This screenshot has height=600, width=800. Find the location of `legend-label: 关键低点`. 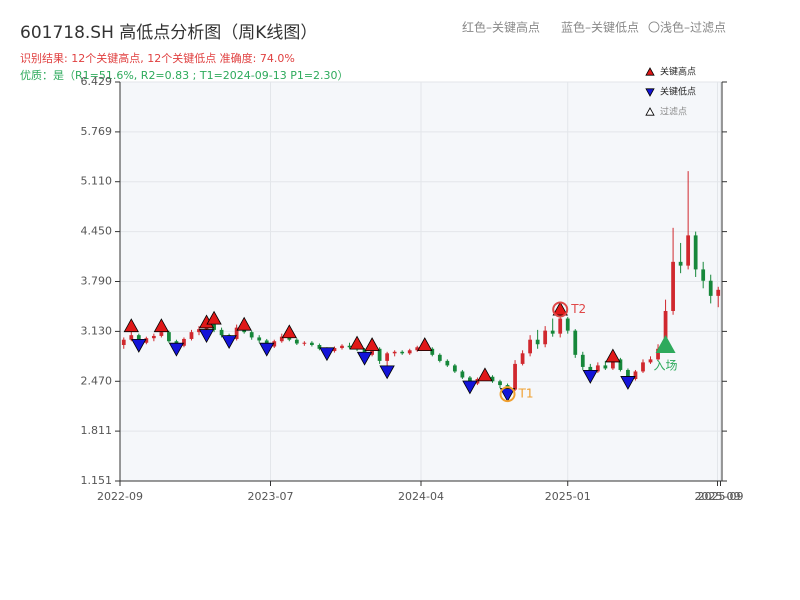

legend-label: 关键低点 is located at coordinates (678, 92).